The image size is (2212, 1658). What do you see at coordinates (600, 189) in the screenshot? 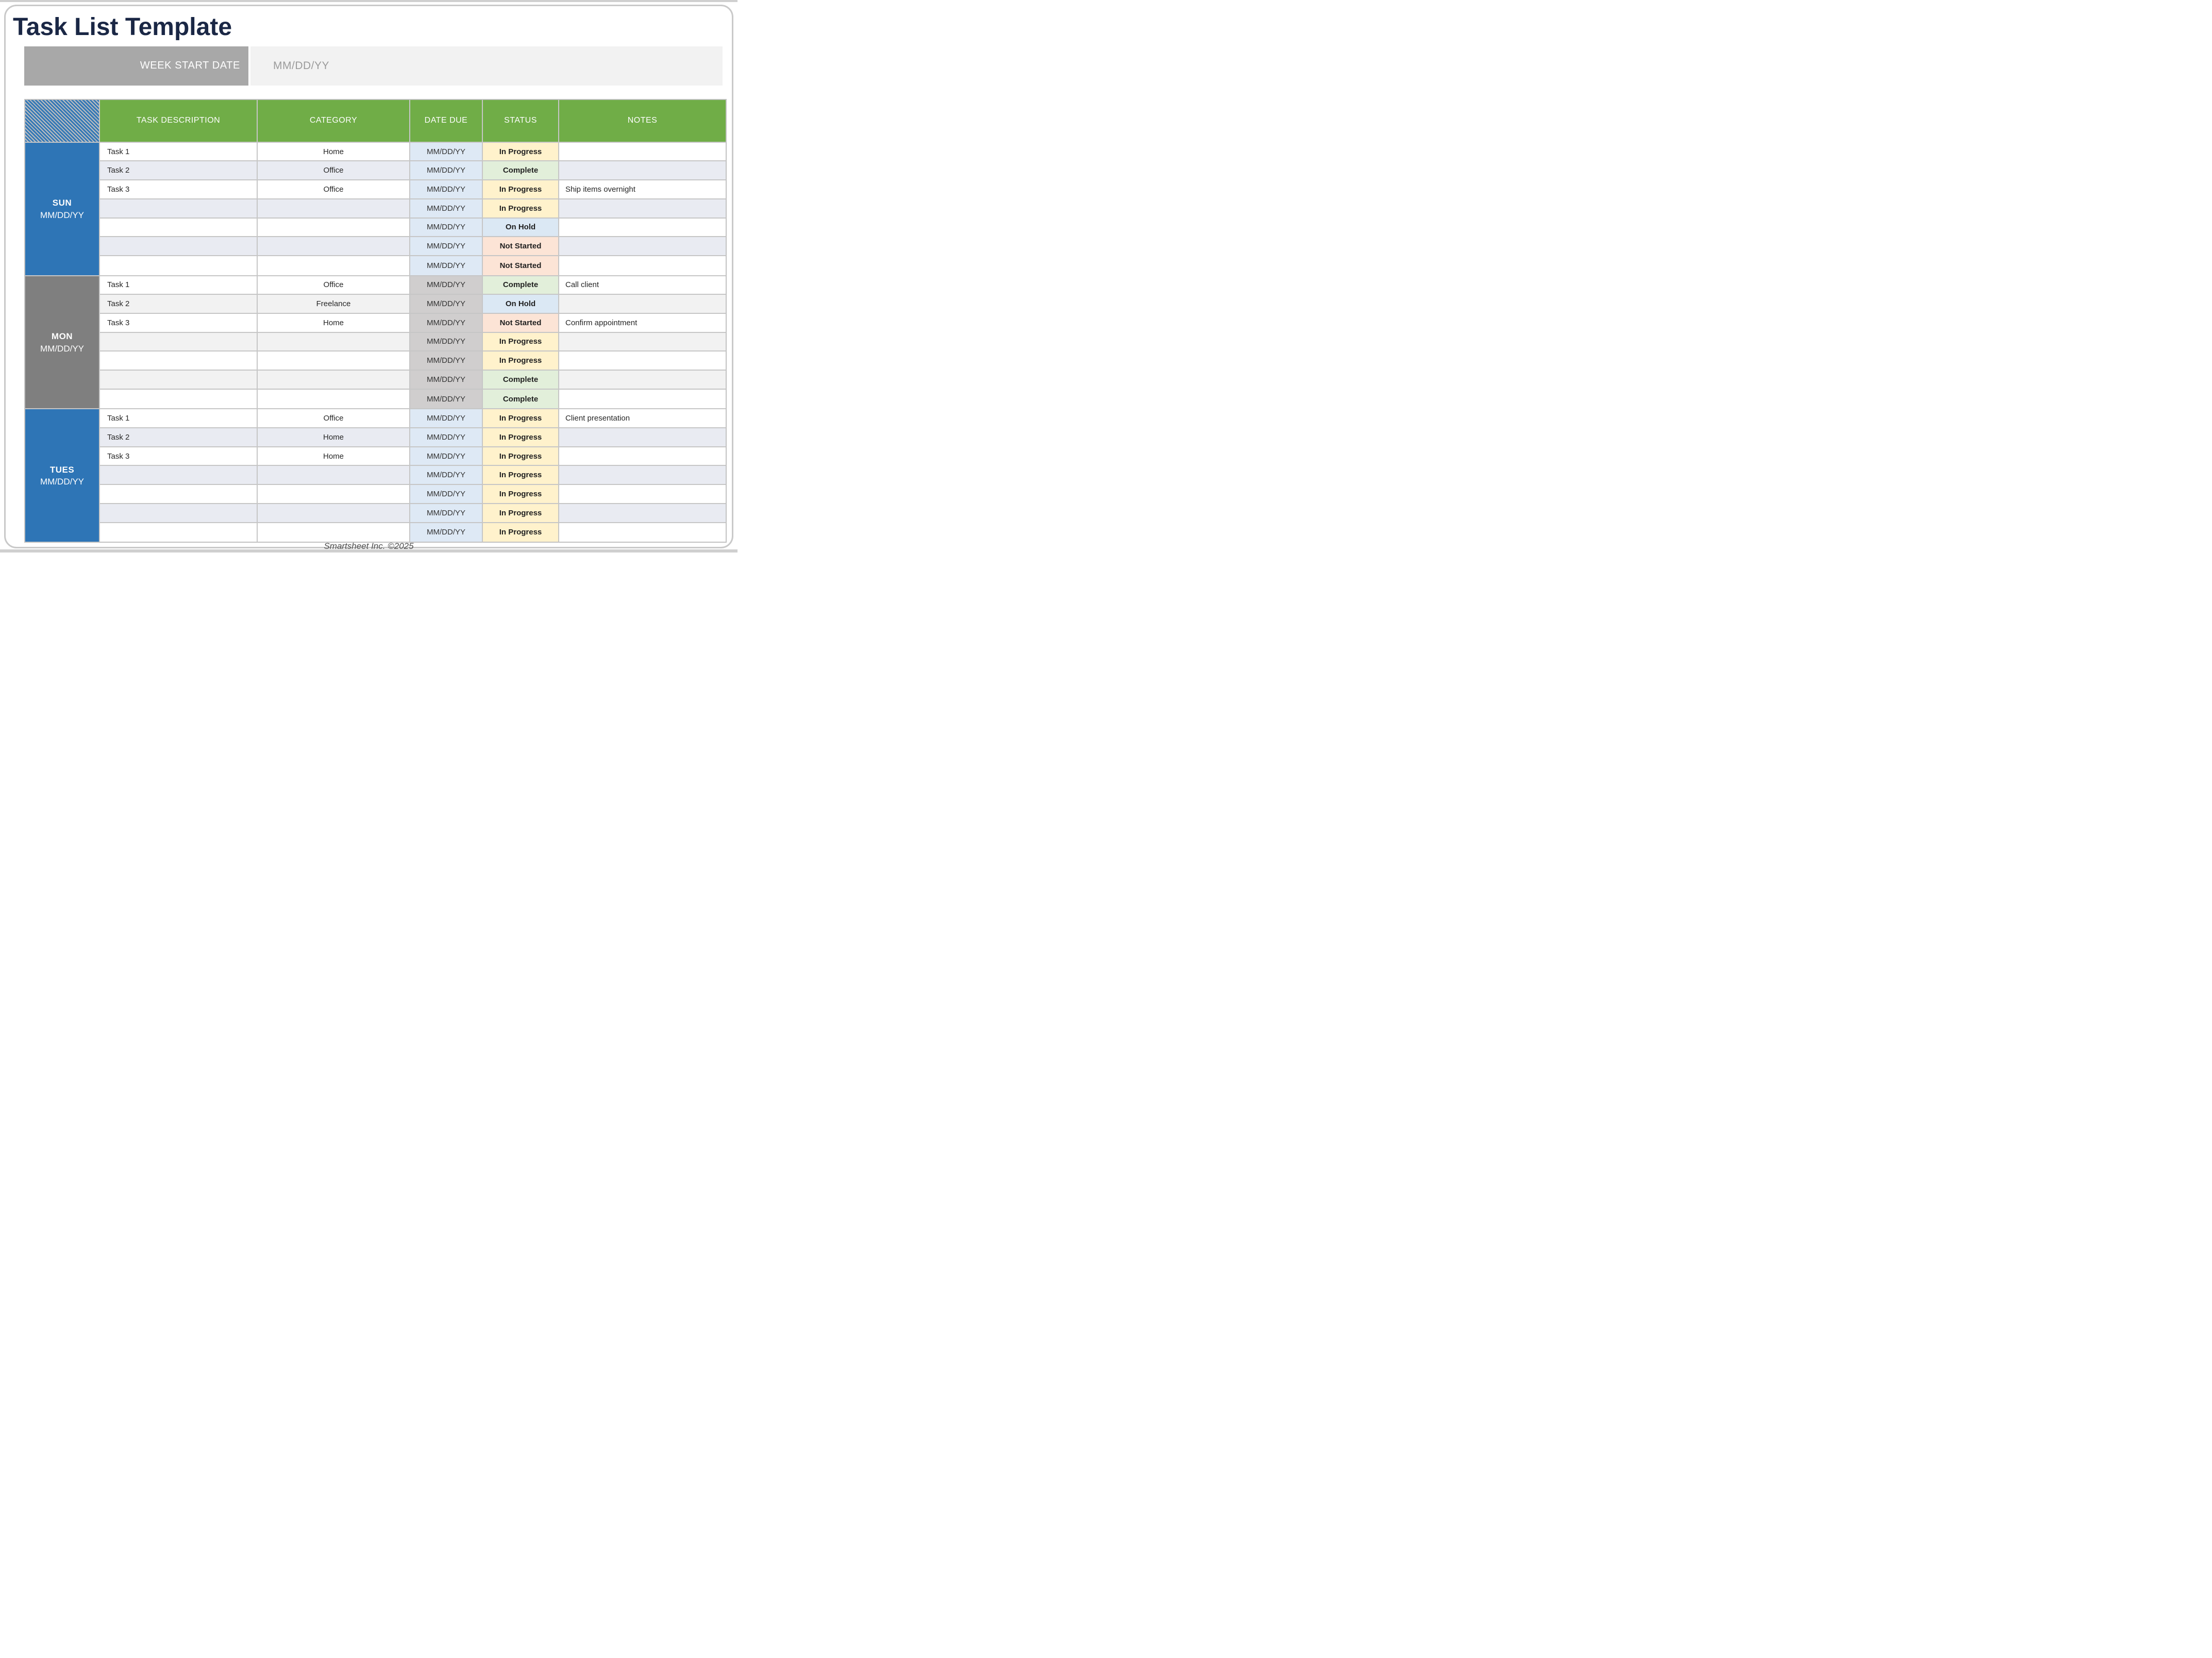
I see `notes-cell: Ship items overnight` at bounding box center [600, 189].